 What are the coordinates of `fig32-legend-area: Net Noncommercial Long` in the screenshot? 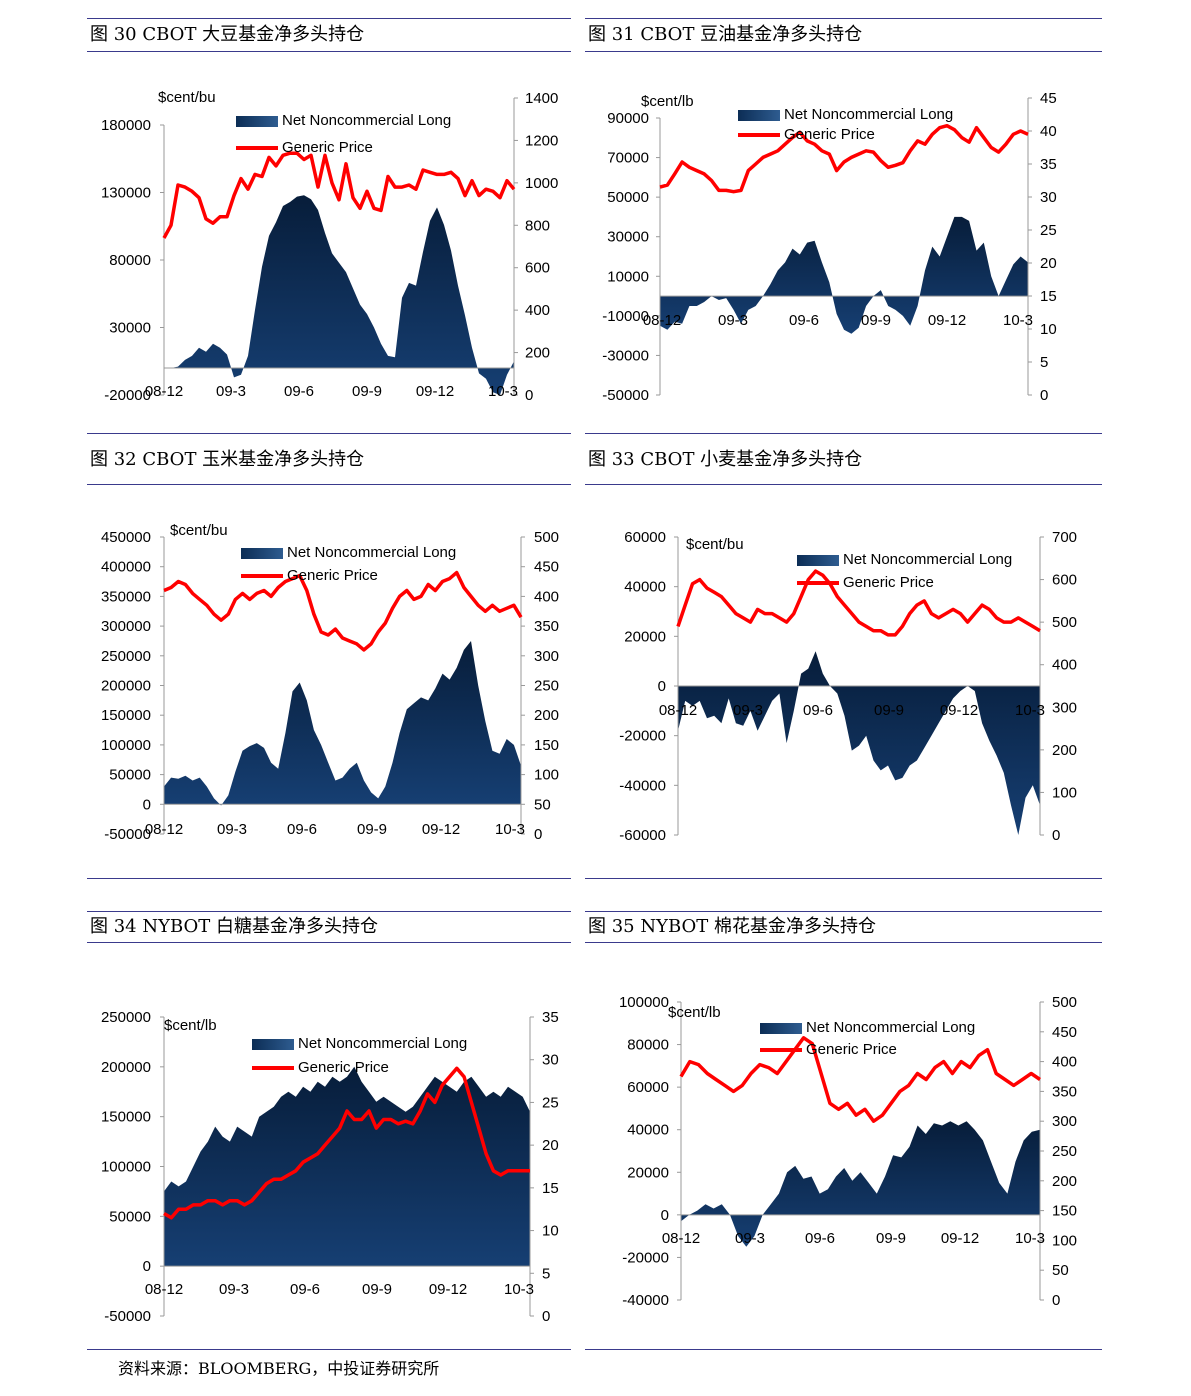 It's located at (348, 555).